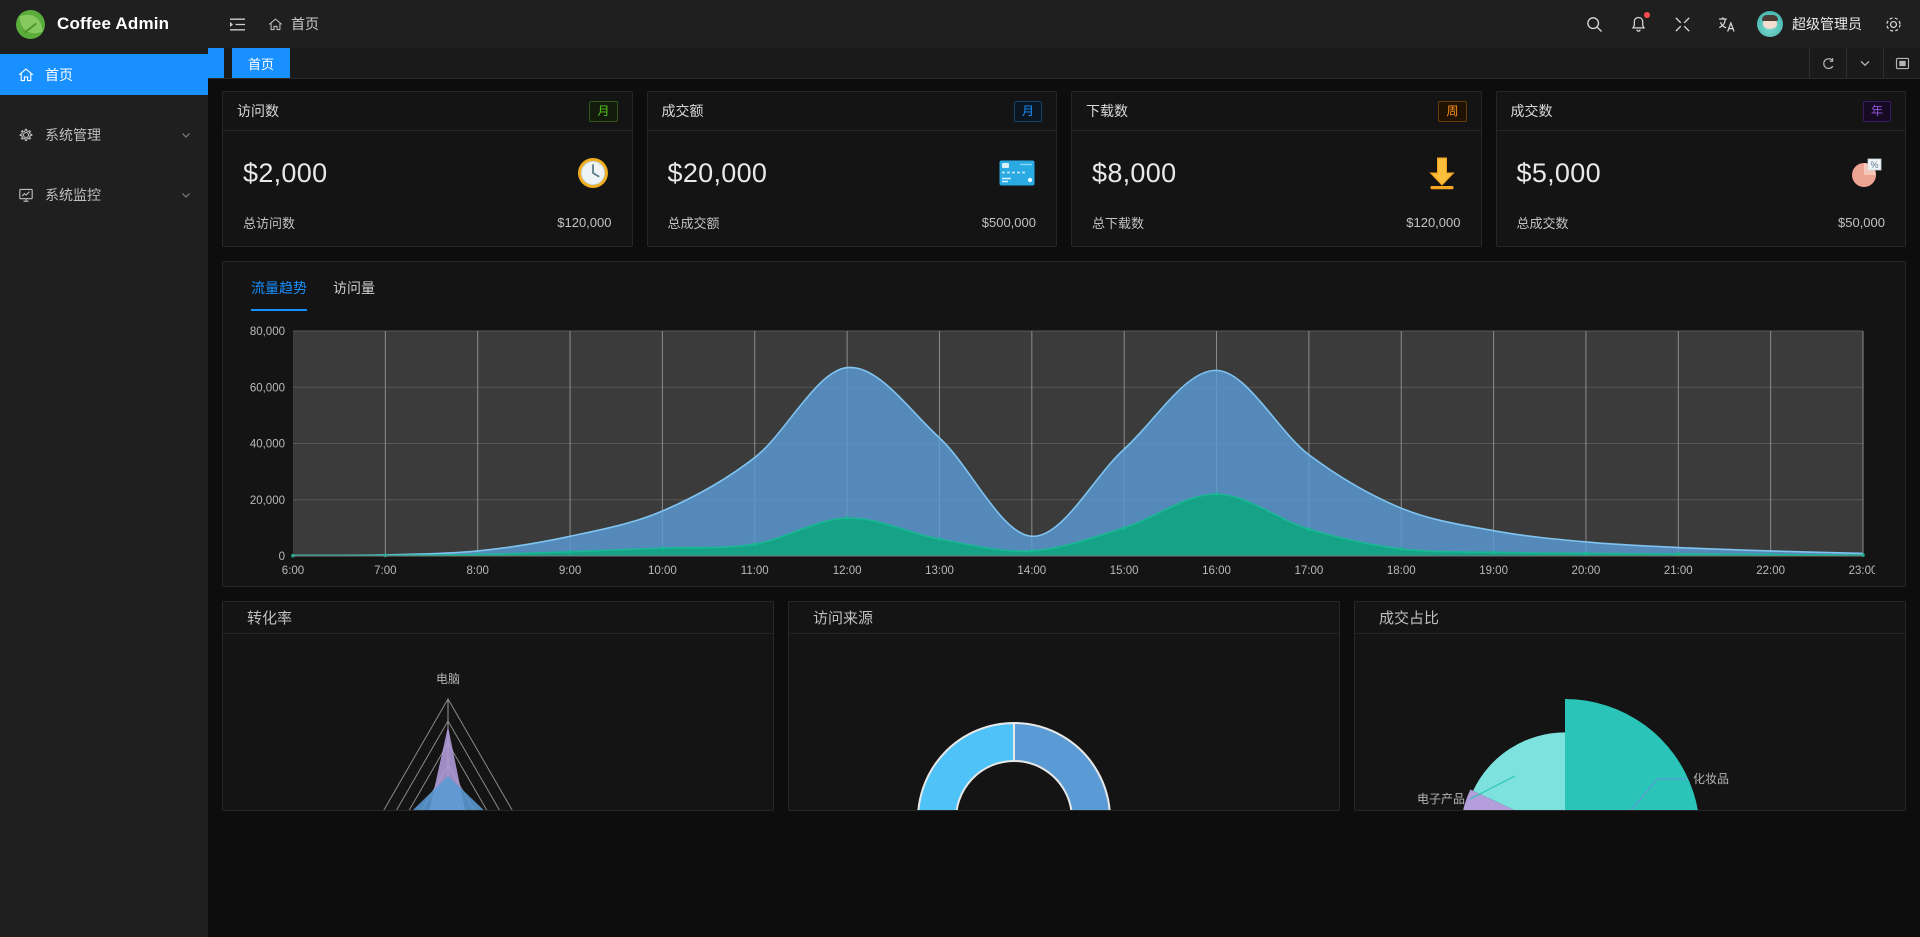  What do you see at coordinates (852, 222) in the screenshot?
I see `stat-footer: 总成交额 $500,000` at bounding box center [852, 222].